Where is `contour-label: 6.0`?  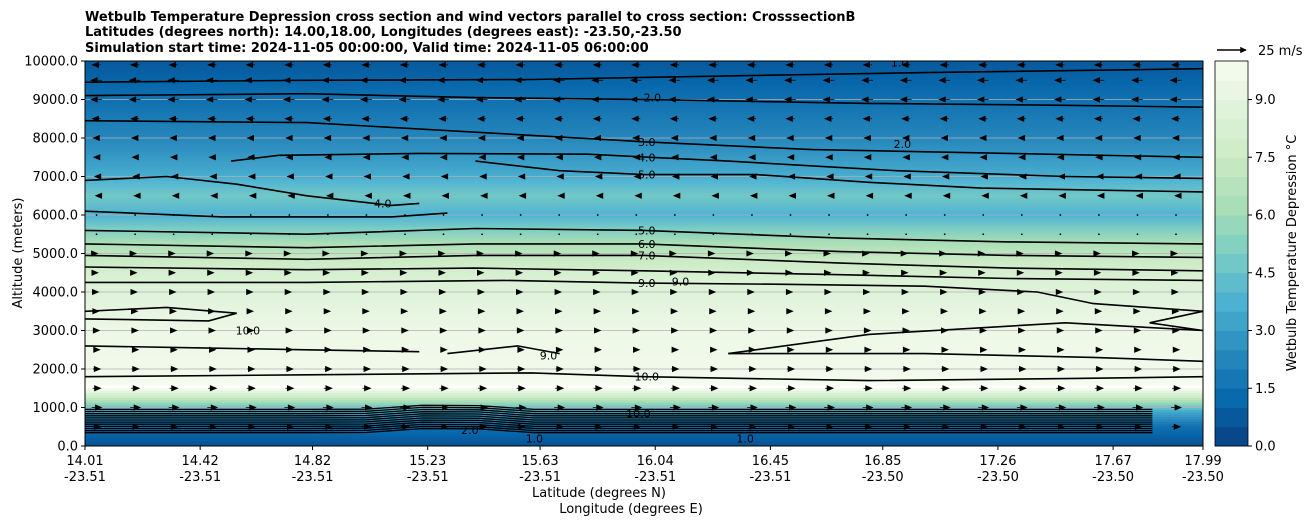 contour-label: 6.0 is located at coordinates (647, 244).